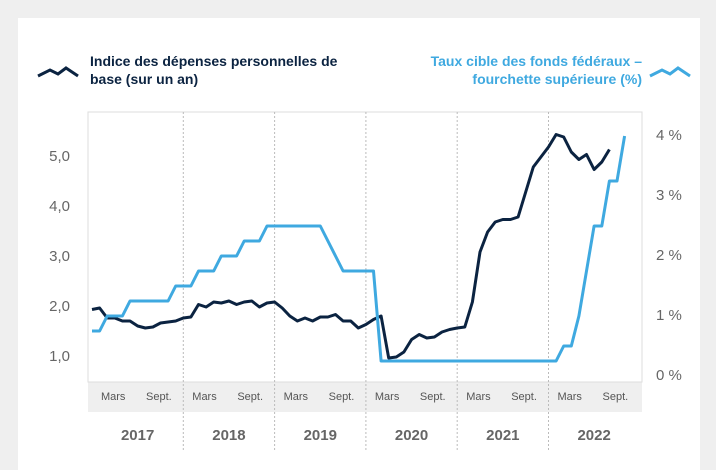 The width and height of the screenshot is (716, 470). I want to click on y2-tick-label: 0 %, so click(669, 375).